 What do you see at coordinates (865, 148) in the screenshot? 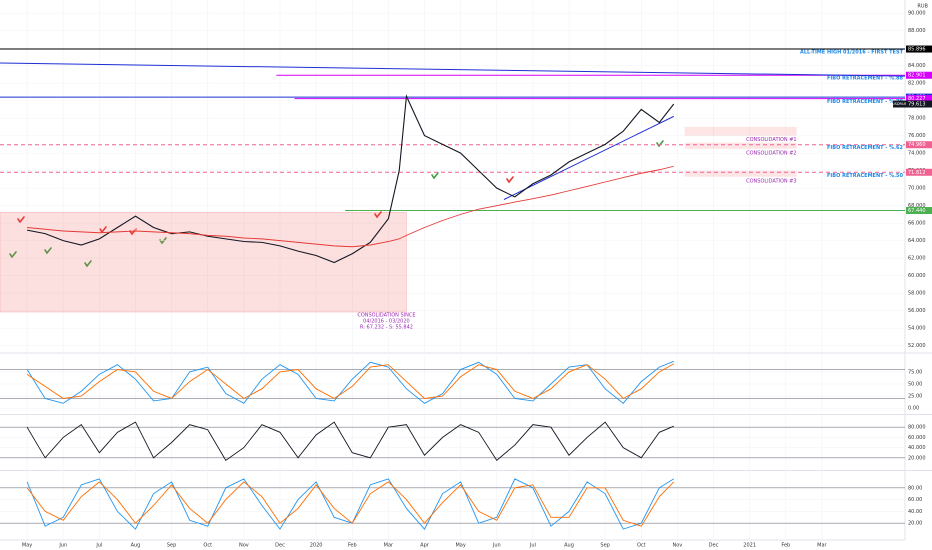
I see `level-note: FIBO RETRACEMENT - %.62` at bounding box center [865, 148].